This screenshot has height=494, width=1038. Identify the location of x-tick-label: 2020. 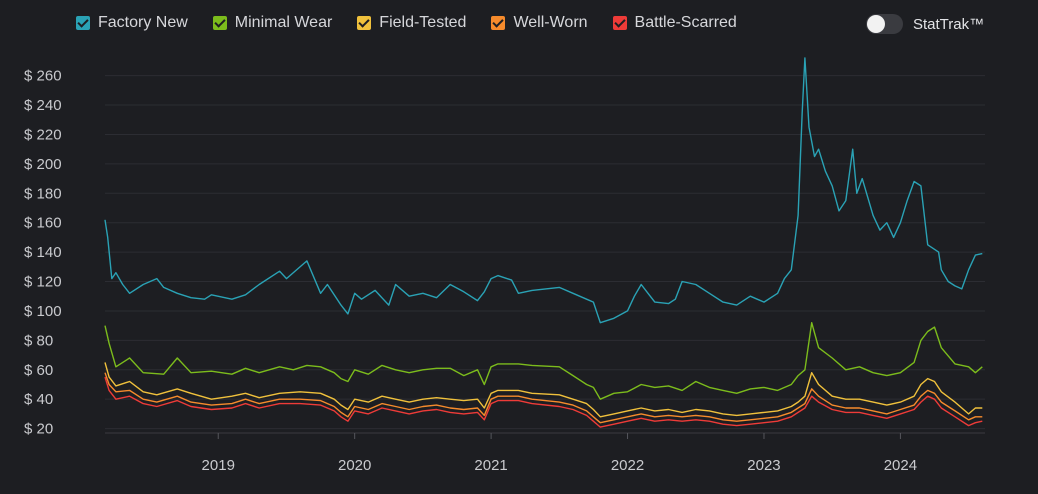
(354, 465).